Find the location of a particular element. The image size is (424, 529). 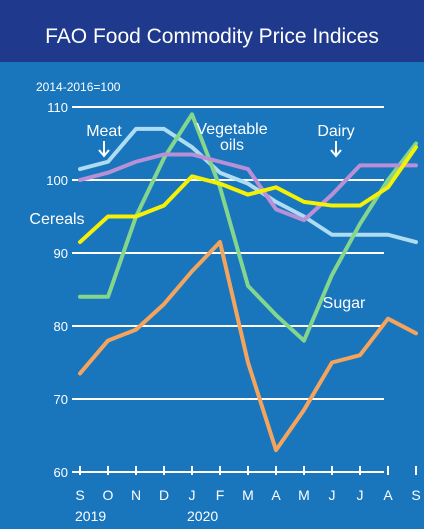

dairy-label-arrow is located at coordinates (336, 149).